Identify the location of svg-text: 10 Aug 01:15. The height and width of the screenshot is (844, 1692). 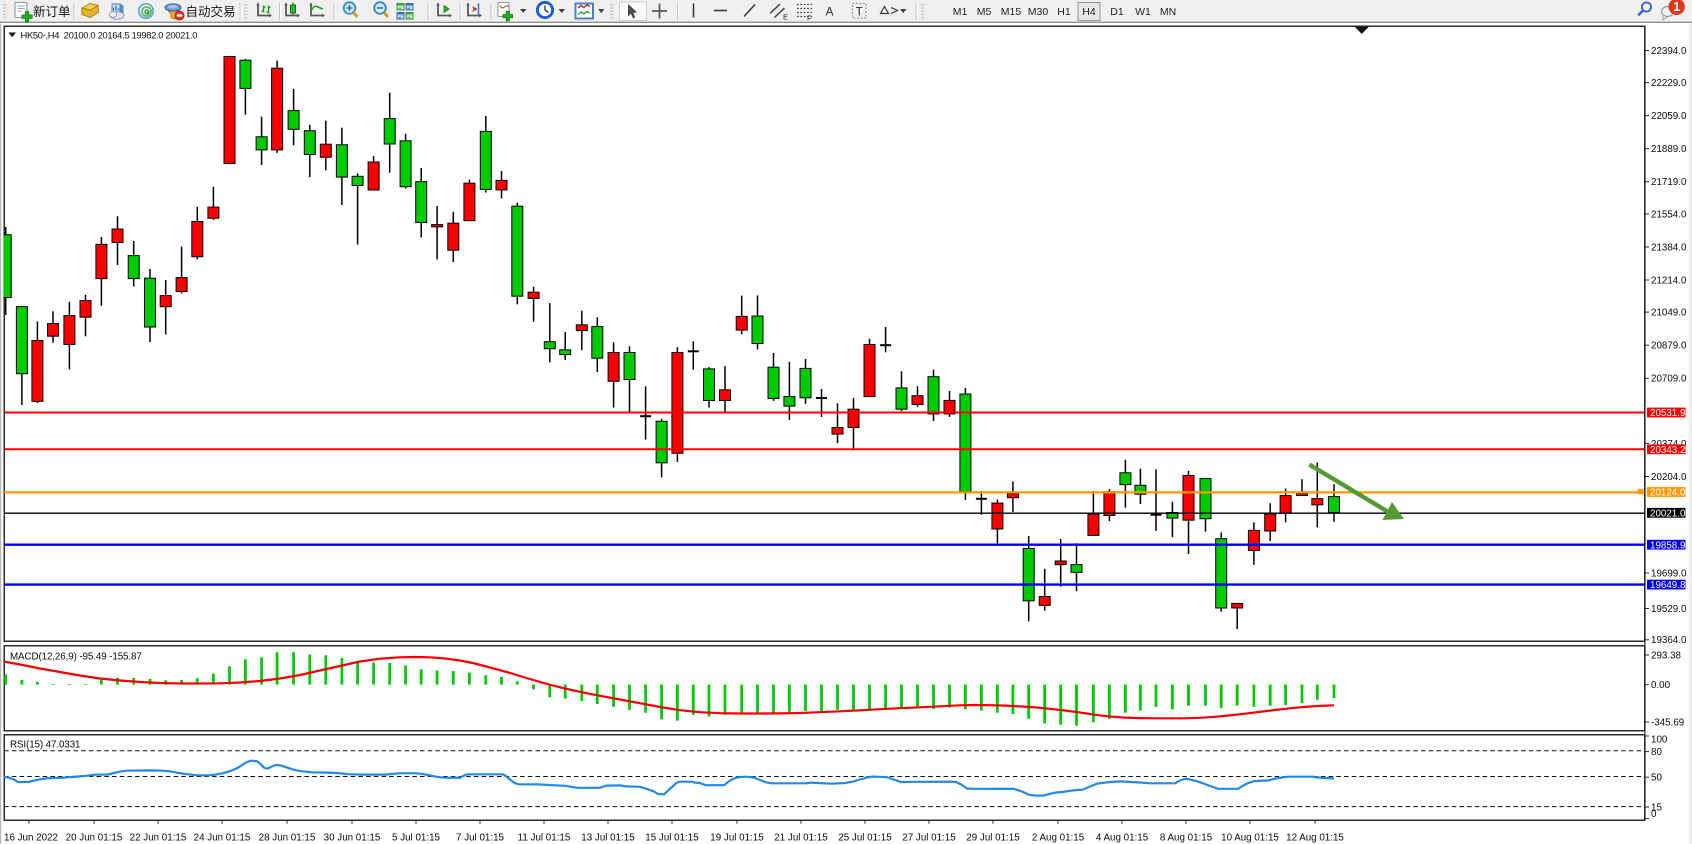
(1250, 838).